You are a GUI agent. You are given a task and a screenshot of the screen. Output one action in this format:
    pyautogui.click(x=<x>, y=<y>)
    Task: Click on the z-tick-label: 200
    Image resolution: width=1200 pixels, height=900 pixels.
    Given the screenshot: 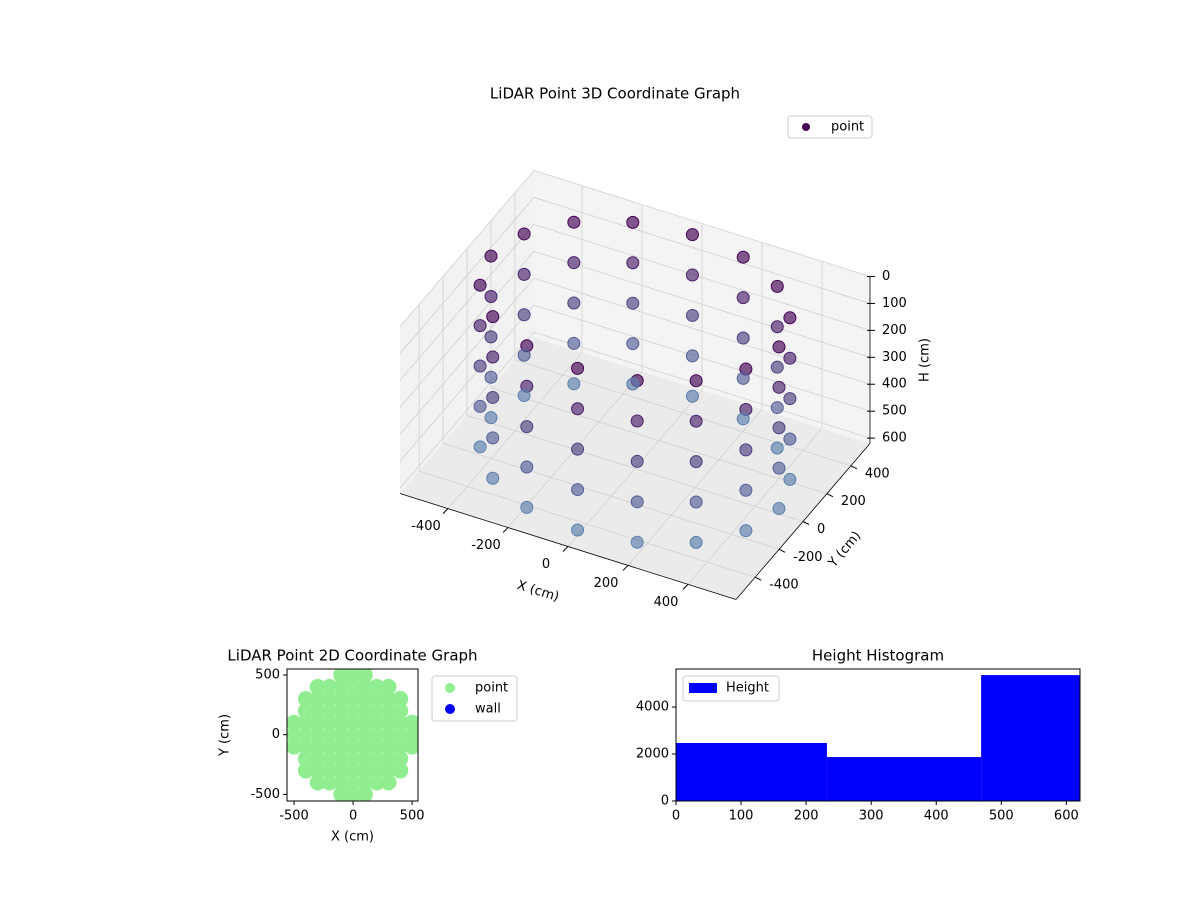 What is the action you would take?
    pyautogui.click(x=894, y=330)
    